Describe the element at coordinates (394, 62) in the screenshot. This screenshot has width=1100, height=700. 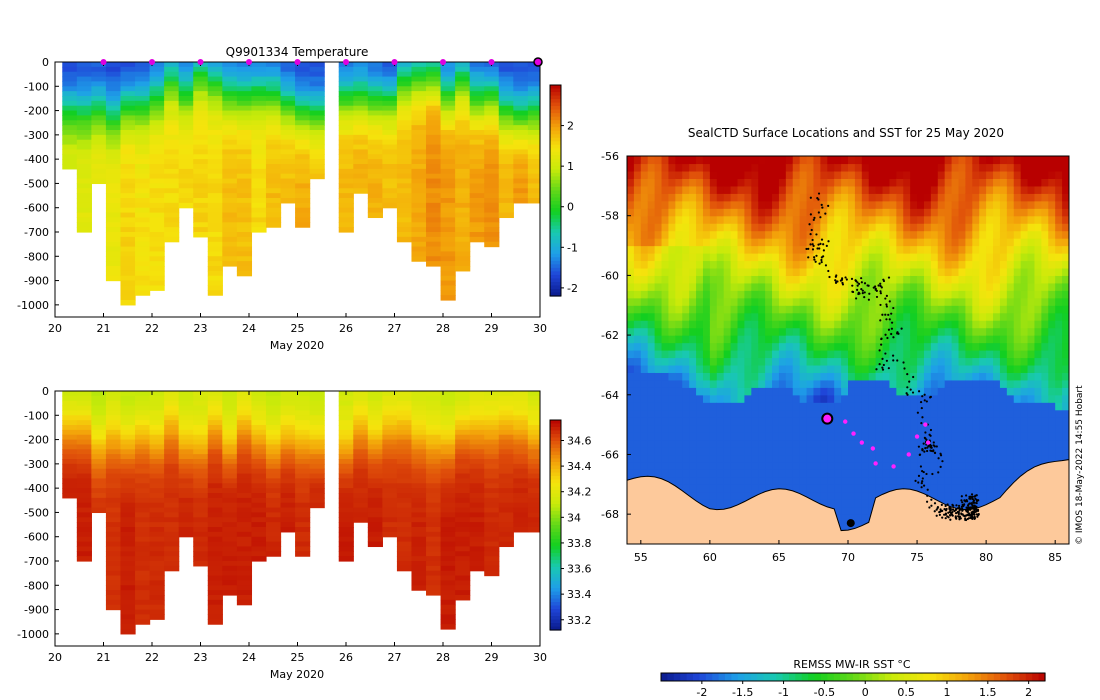
I see `day-marker` at that location.